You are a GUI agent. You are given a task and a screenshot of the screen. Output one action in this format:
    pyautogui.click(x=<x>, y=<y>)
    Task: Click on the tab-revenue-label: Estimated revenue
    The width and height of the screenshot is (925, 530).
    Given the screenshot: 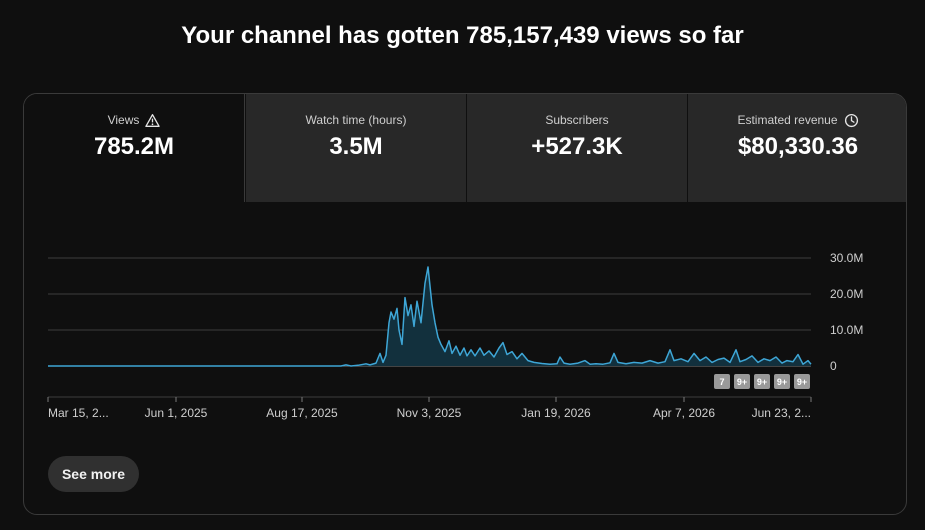 What is the action you would take?
    pyautogui.click(x=787, y=120)
    